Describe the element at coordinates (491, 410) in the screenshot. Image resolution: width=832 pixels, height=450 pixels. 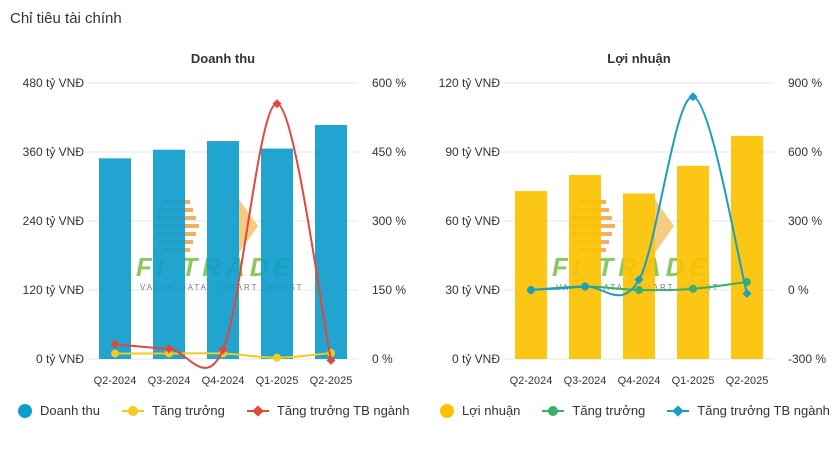
I see `legend-label: Lợi nhuận` at that location.